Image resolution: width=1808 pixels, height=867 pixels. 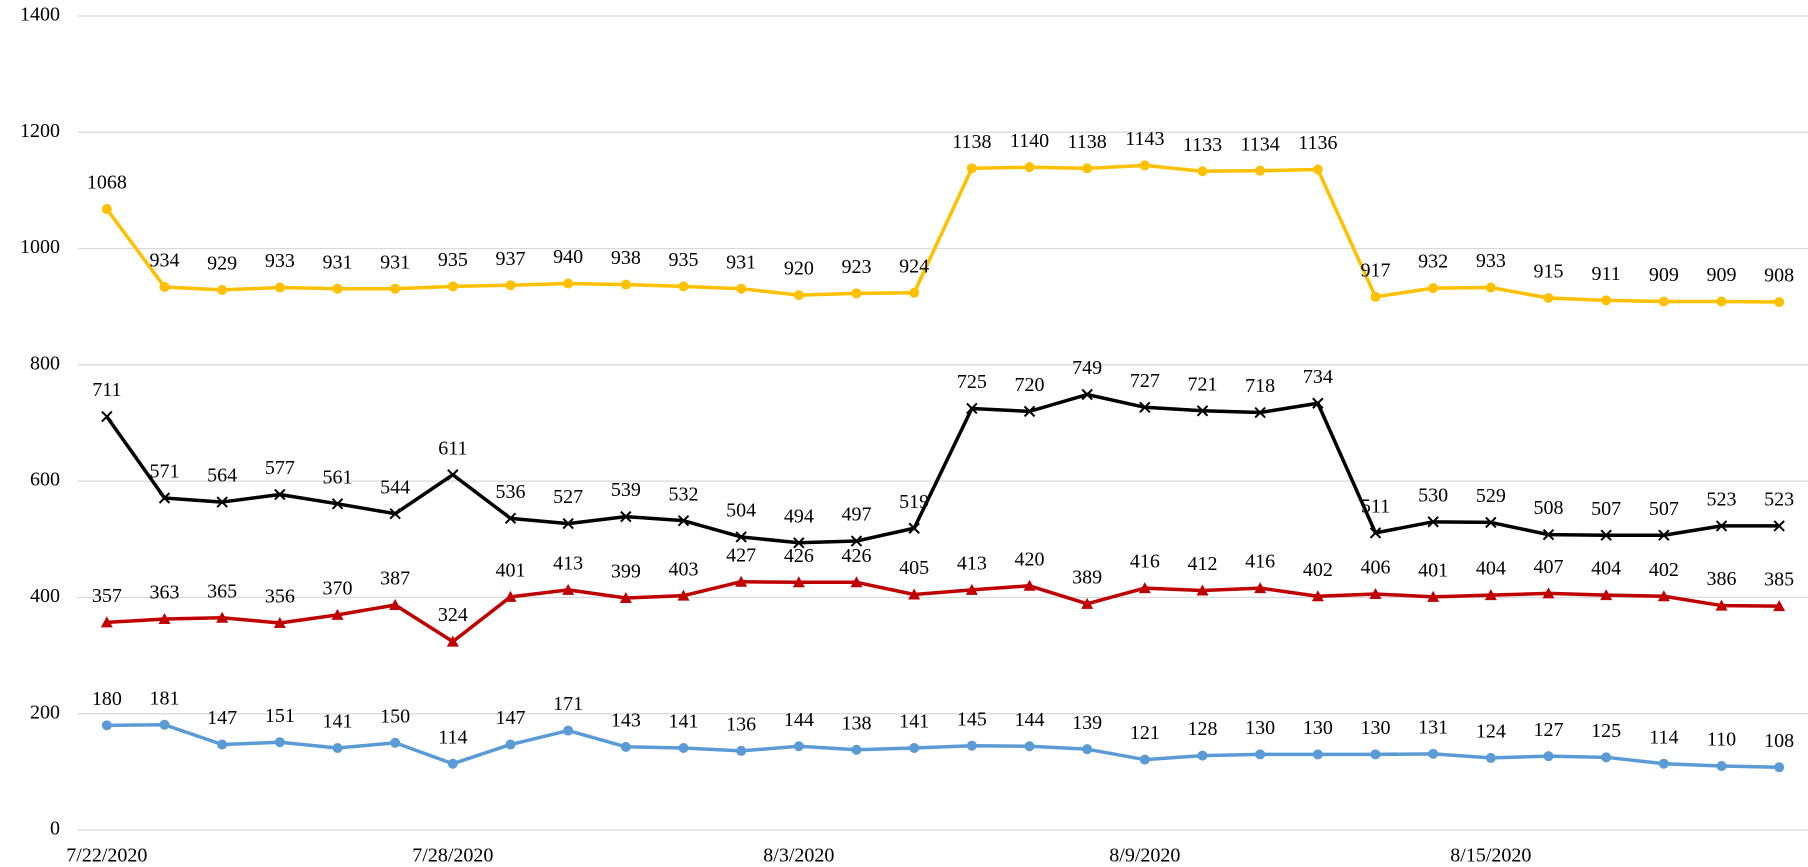 What do you see at coordinates (511, 718) in the screenshot?
I see `data-label: 147` at bounding box center [511, 718].